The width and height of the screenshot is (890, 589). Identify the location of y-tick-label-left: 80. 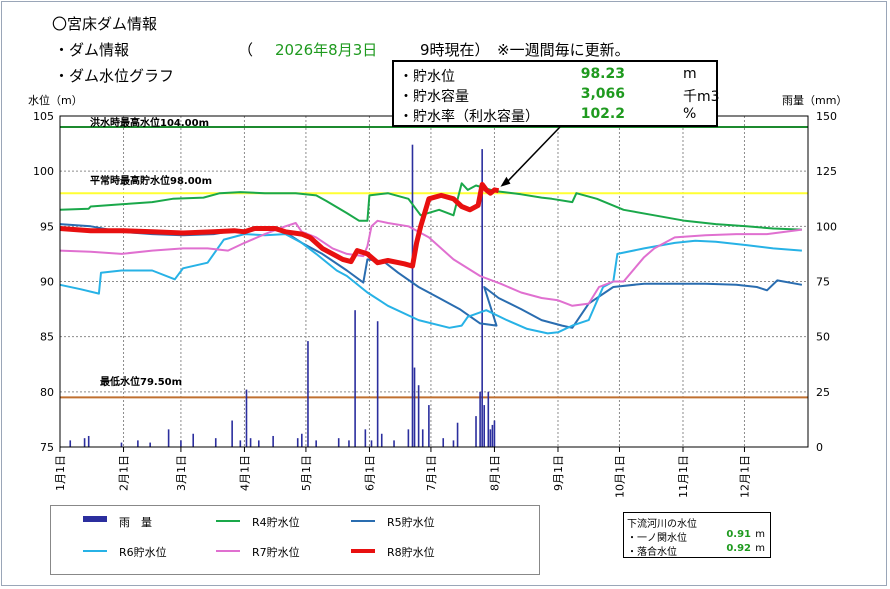
(47, 392).